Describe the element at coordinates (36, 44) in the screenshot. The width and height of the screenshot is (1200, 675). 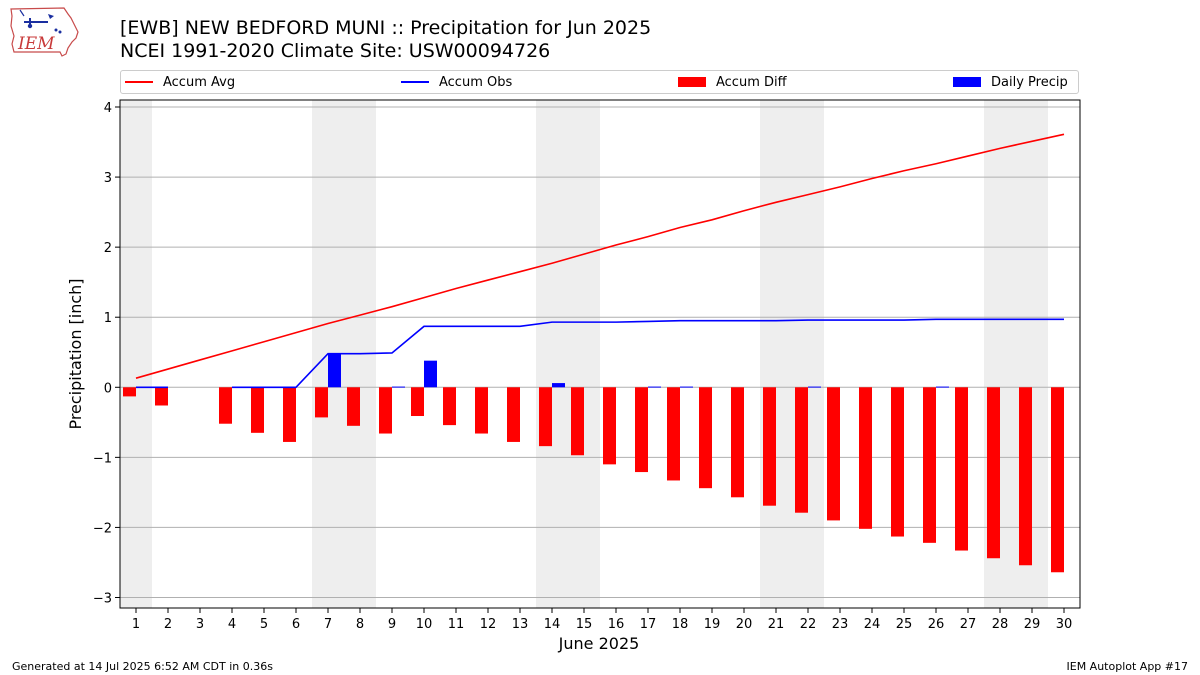
I see `logo-text: IEM` at that location.